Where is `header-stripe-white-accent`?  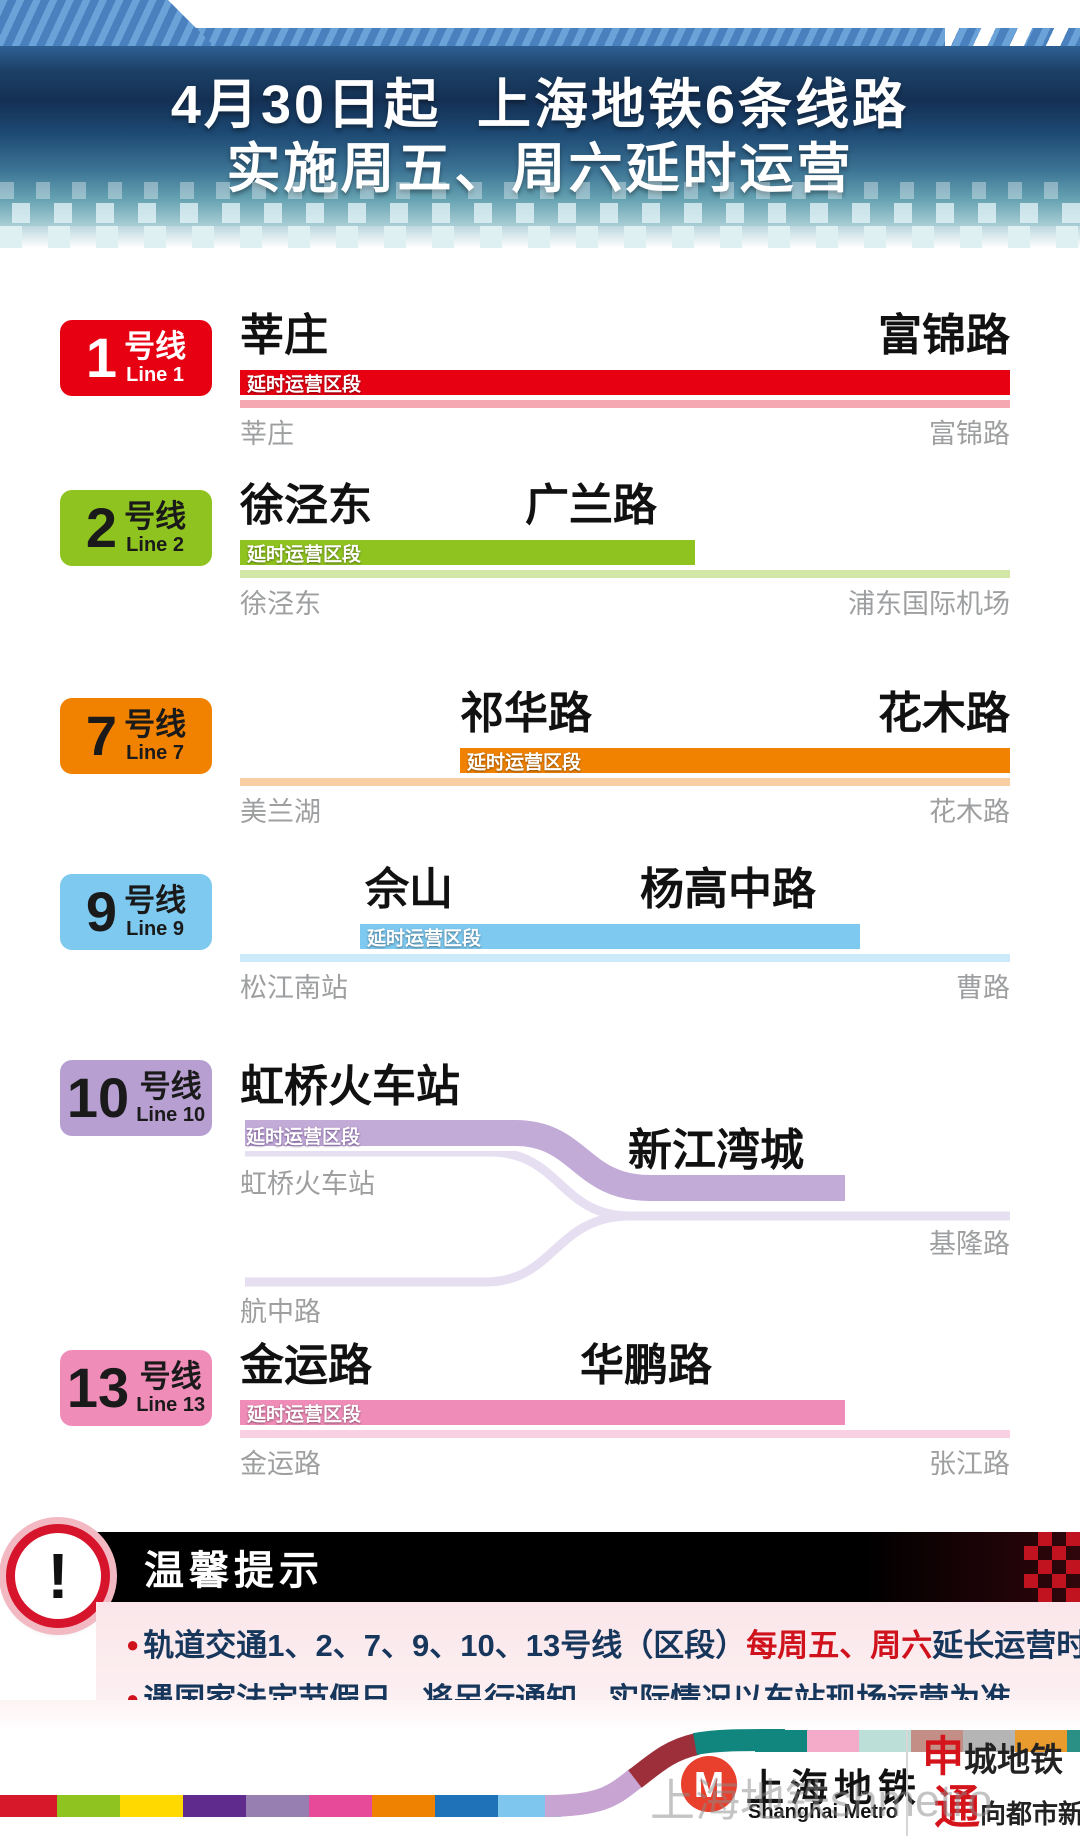
header-stripe-white-accent is located at coordinates (1012, 38).